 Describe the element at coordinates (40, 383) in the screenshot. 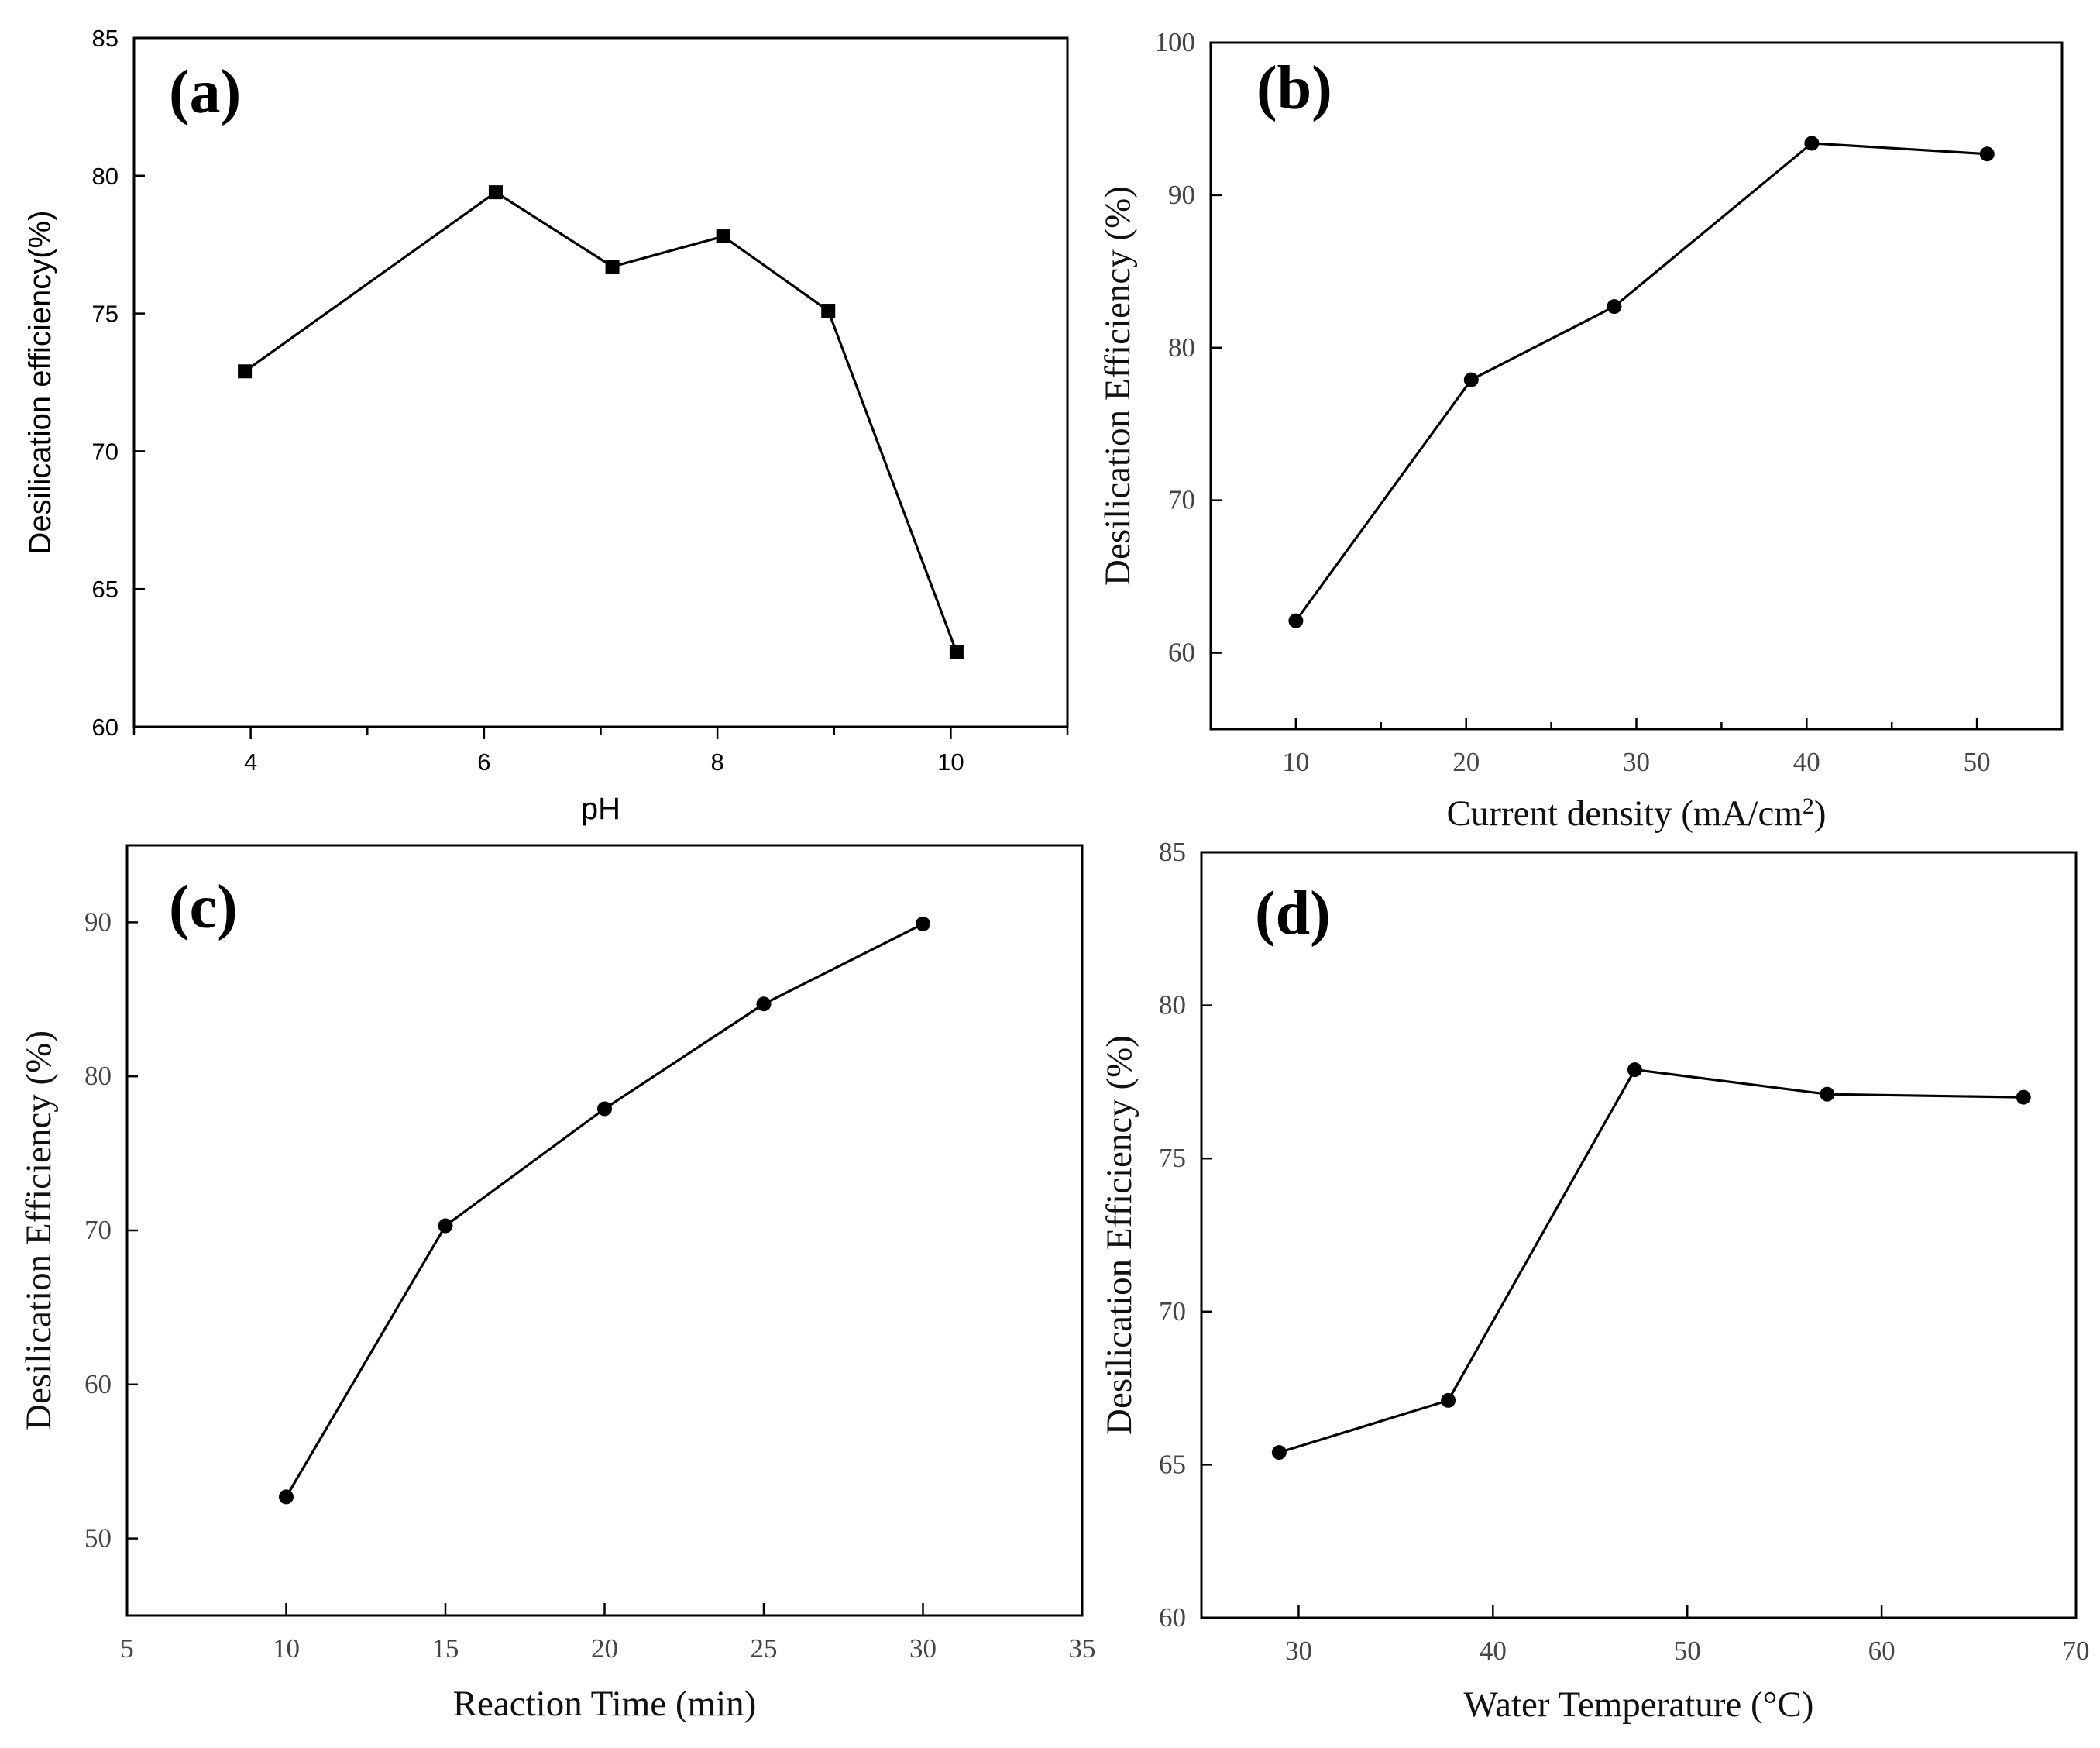

I see `y-axis-label: Desilication efficiency(%)` at that location.